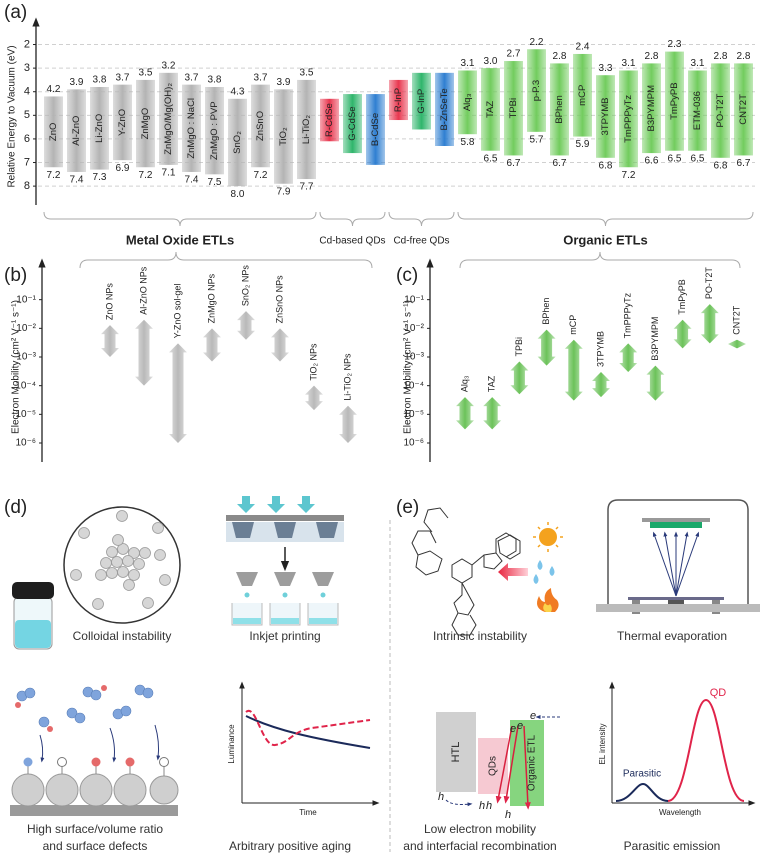 The image size is (760, 860). What do you see at coordinates (736, 320) in the screenshot?
I see `category-label: CNT2T` at bounding box center [736, 320].